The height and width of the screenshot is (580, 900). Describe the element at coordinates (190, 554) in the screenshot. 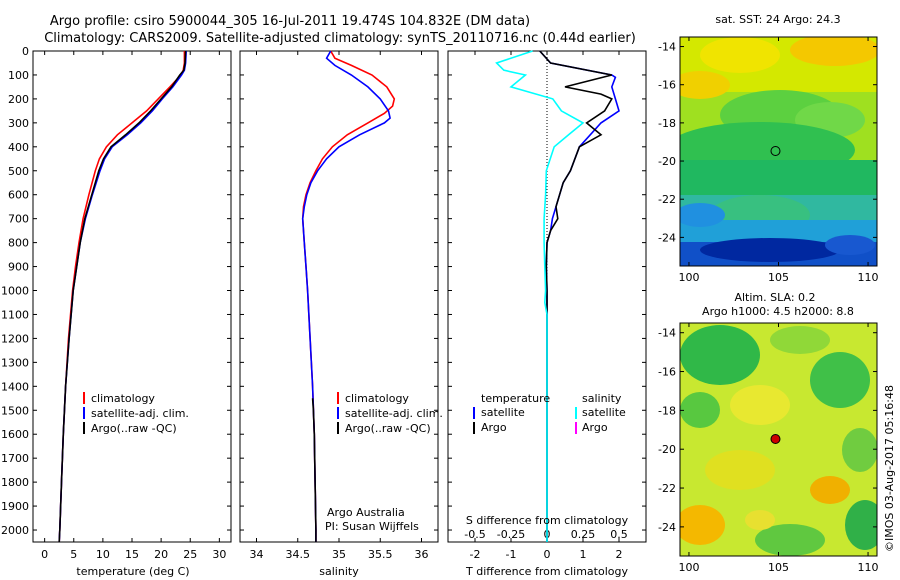

I see `x-tick-label: 25` at that location.